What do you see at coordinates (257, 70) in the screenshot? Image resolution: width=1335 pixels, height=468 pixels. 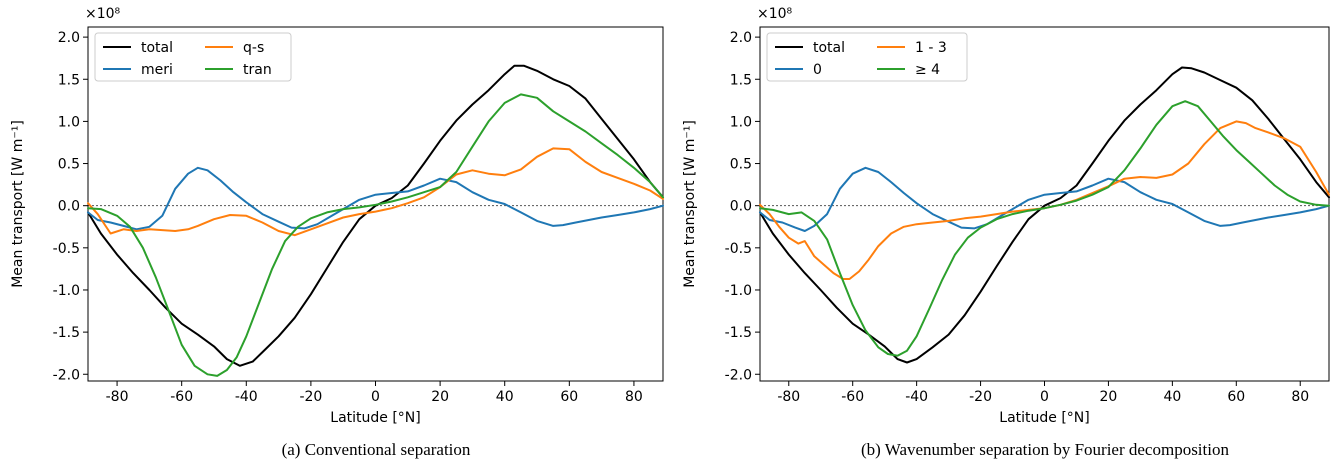 I see `legend-label: tran` at bounding box center [257, 70].